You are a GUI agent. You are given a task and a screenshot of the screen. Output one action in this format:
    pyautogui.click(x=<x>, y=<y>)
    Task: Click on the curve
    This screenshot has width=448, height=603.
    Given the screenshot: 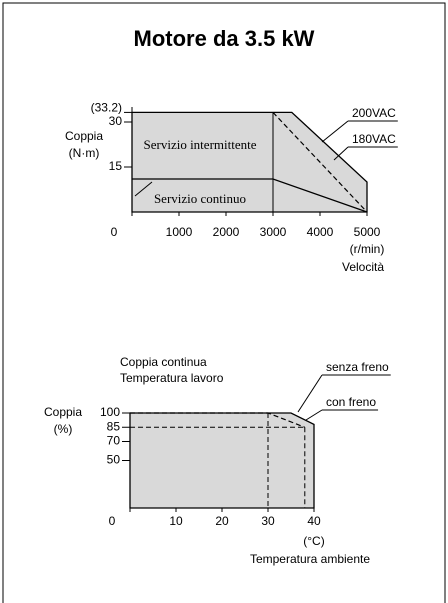 What is the action you would take?
    pyautogui.click(x=250, y=195)
    